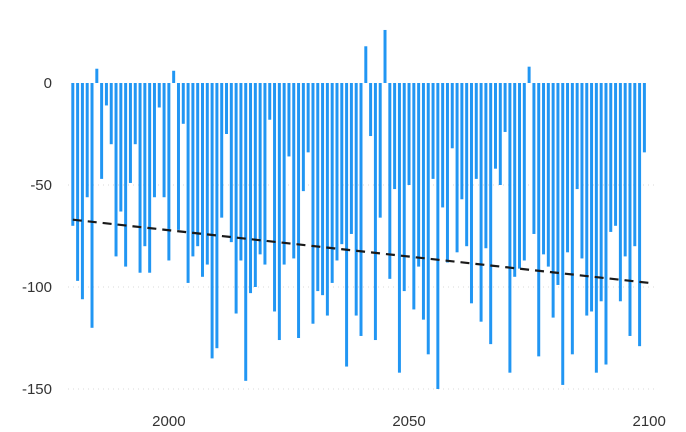 The image size is (686, 432). Describe the element at coordinates (37, 287) in the screenshot. I see `y-tick-label: -100` at that location.